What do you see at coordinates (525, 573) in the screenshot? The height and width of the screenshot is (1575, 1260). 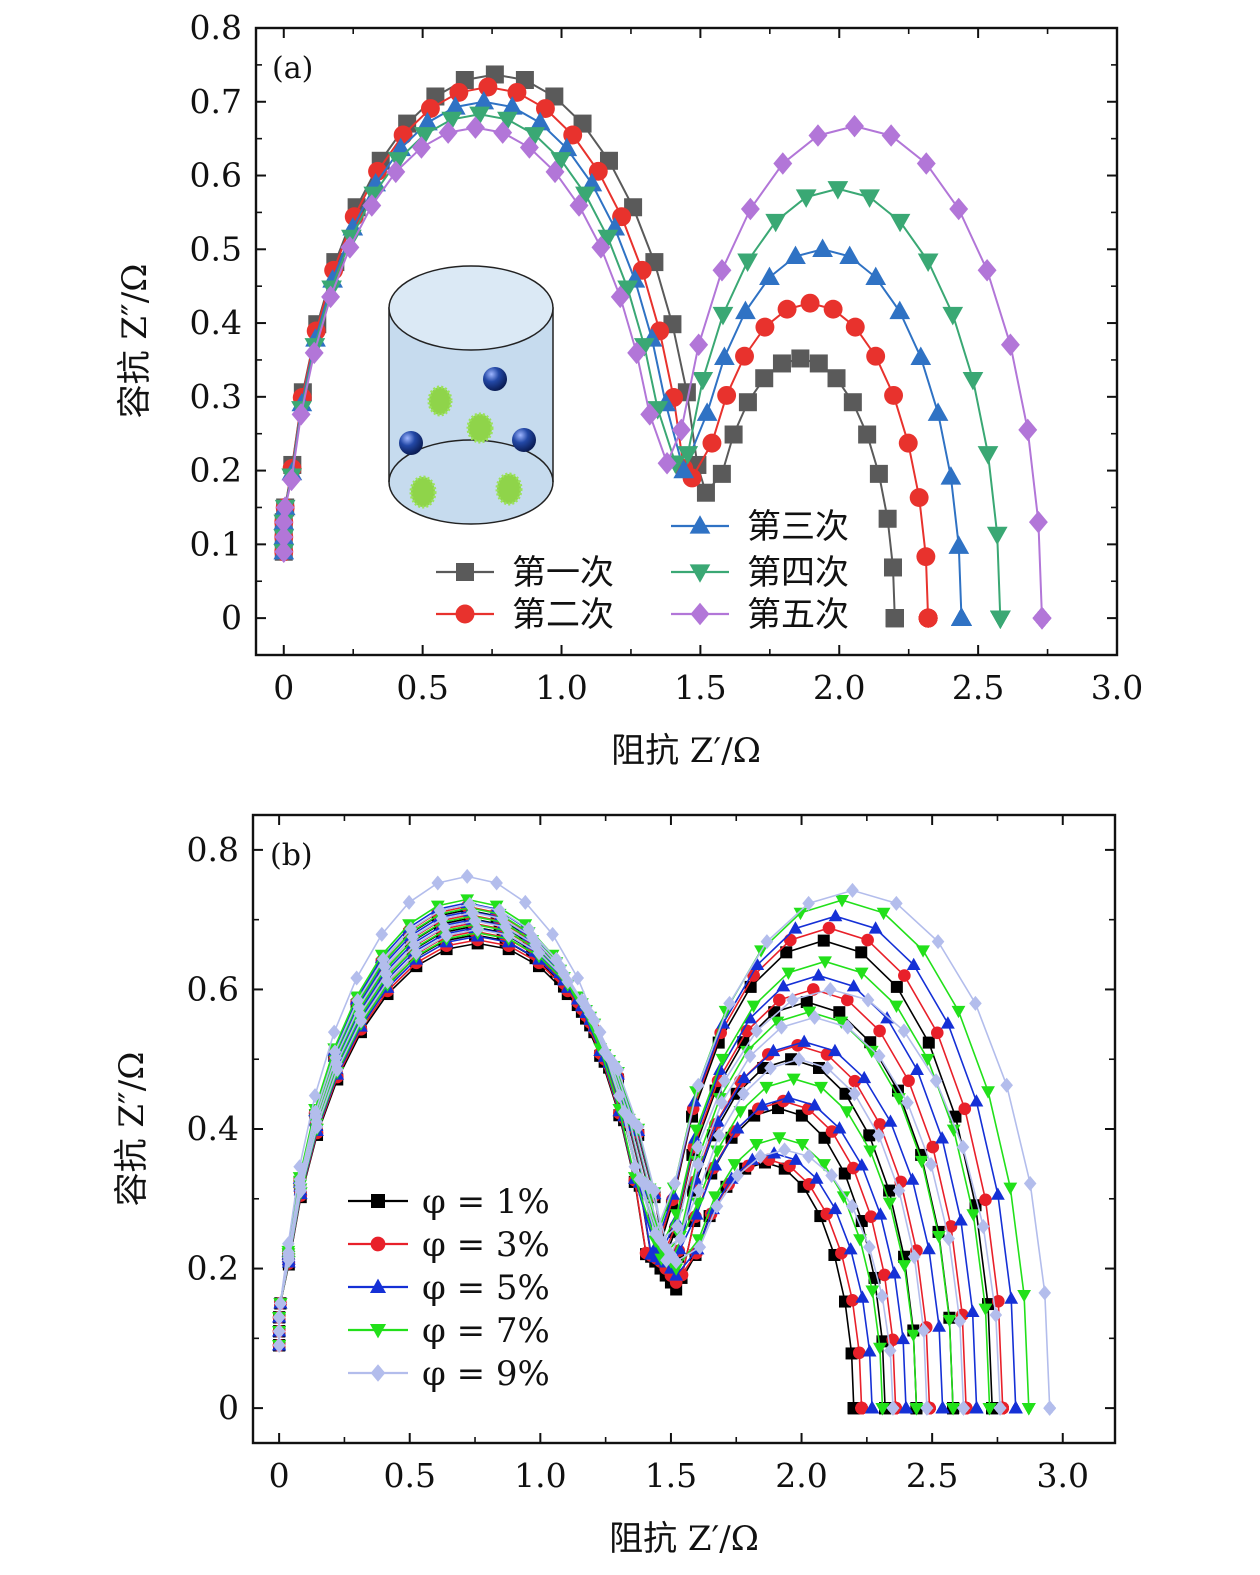 I see `legend-item: 第一次` at bounding box center [525, 573].